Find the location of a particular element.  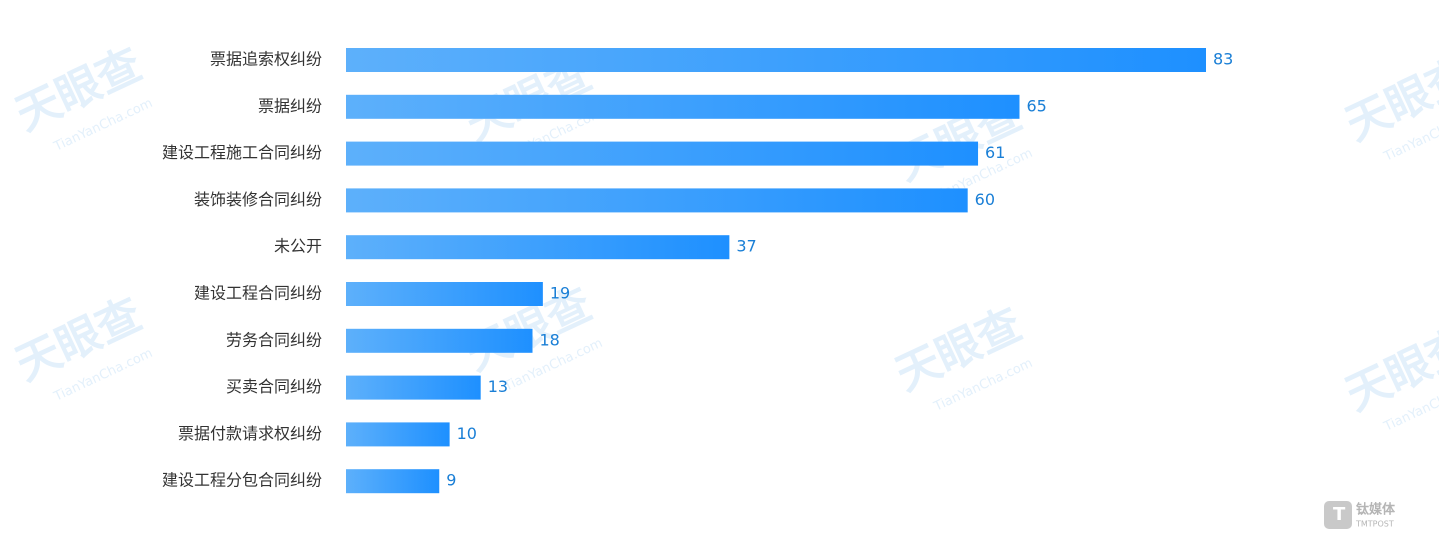

value-label: 19 is located at coordinates (560, 293).